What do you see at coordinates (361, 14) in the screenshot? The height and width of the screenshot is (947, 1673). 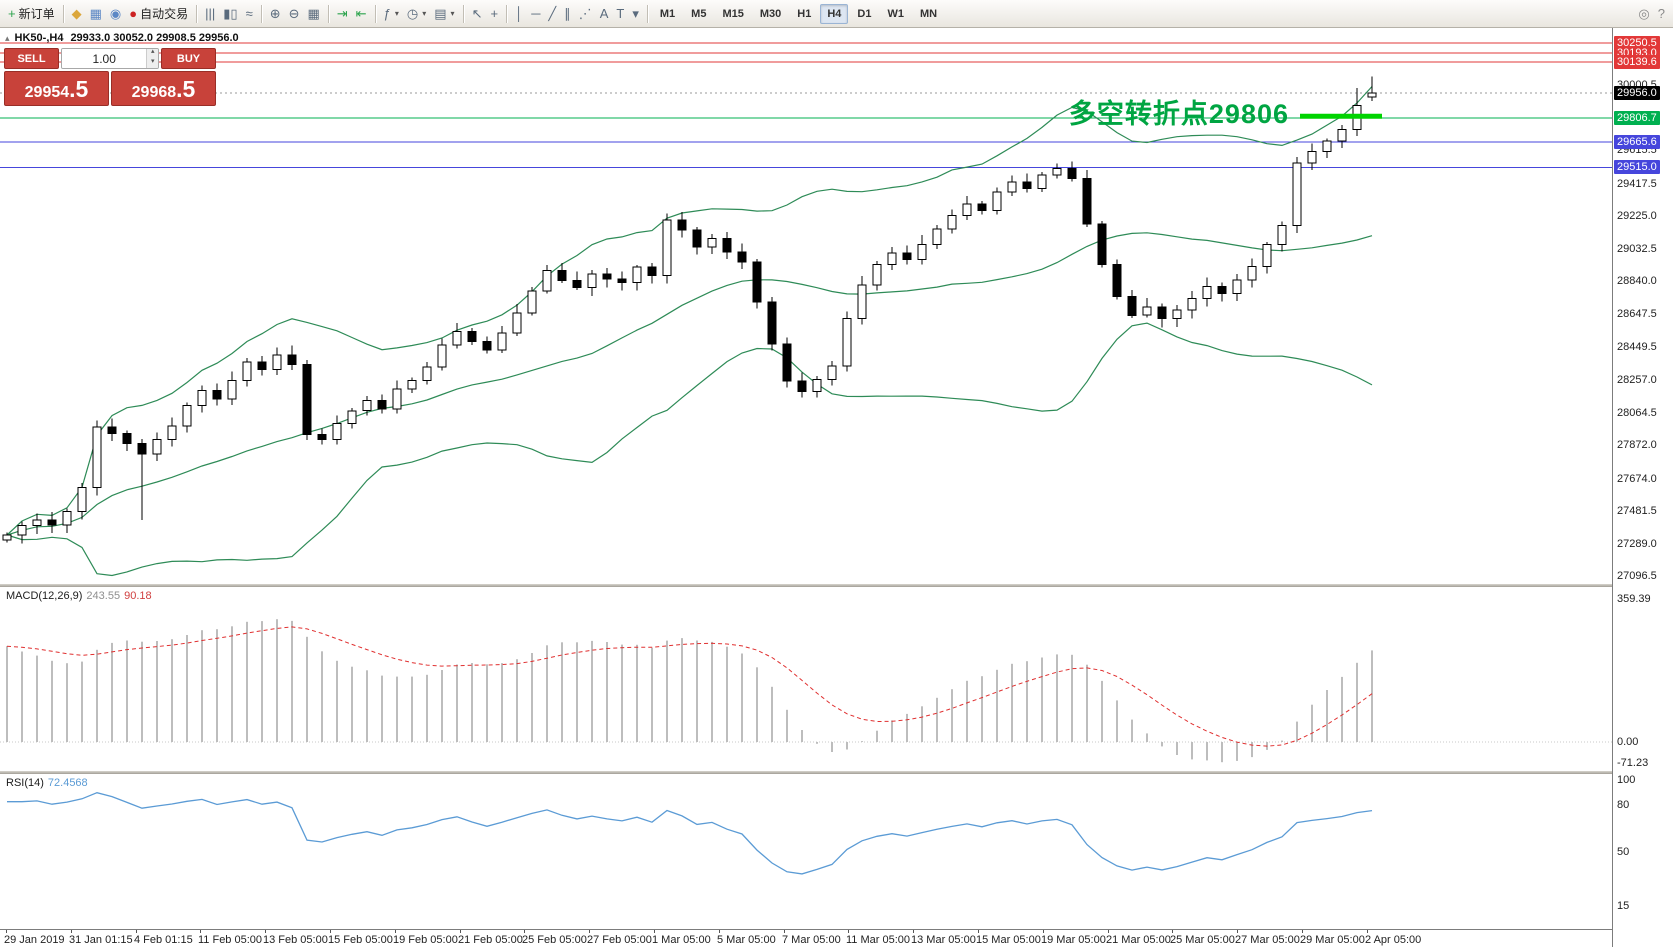 I see `chart-shift-button: ⇤` at bounding box center [361, 14].